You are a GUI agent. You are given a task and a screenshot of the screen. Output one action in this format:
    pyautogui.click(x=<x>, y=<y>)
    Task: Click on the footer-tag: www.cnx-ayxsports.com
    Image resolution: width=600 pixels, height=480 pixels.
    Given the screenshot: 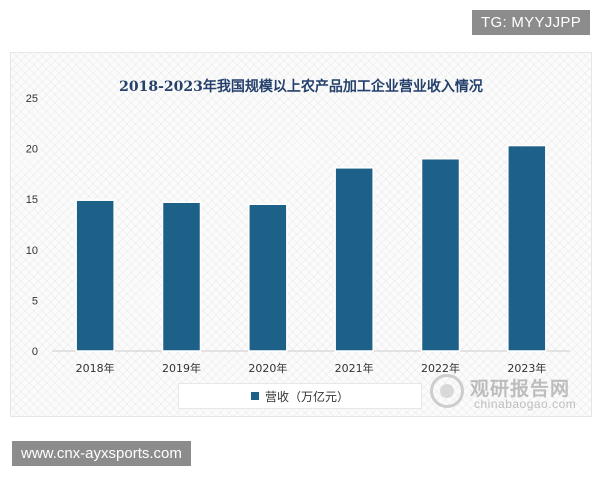 What is the action you would take?
    pyautogui.click(x=101, y=453)
    